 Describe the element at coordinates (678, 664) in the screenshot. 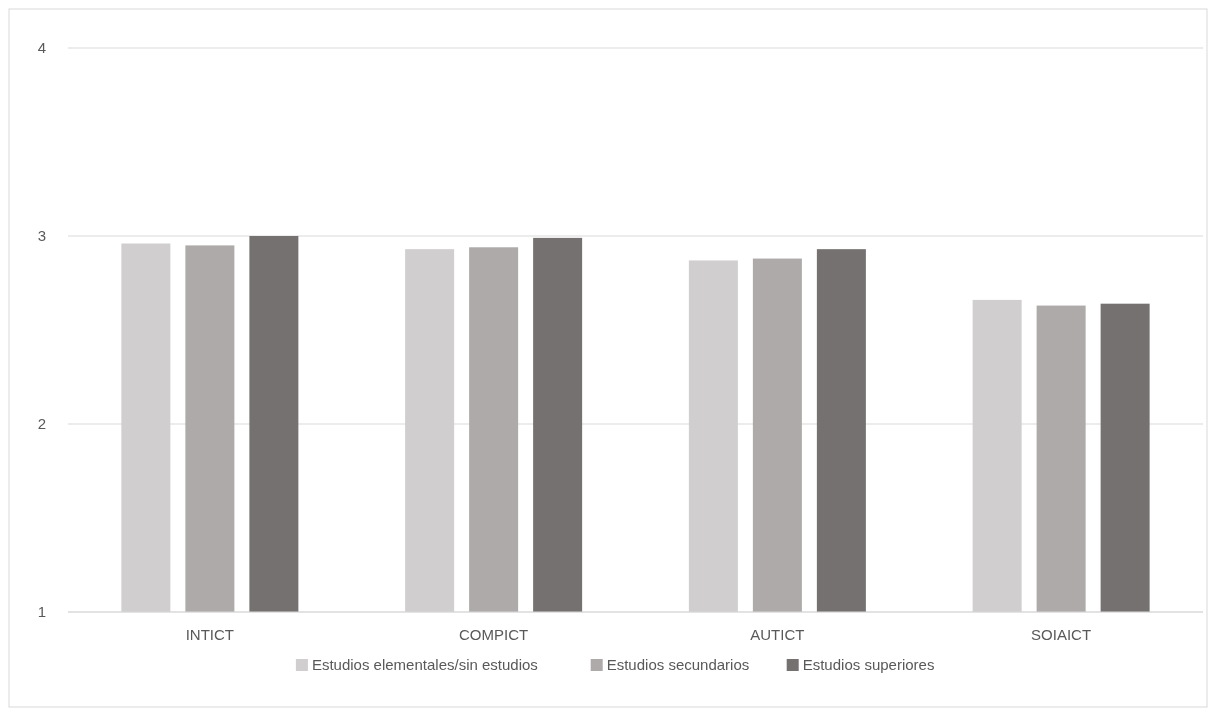

I see `legend-label: Estudios secundarios` at that location.